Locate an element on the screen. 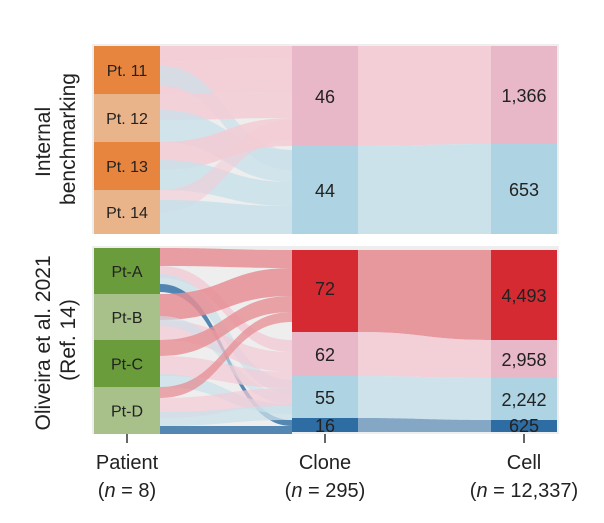  cell-node-value: 4,493 is located at coordinates (523, 296).